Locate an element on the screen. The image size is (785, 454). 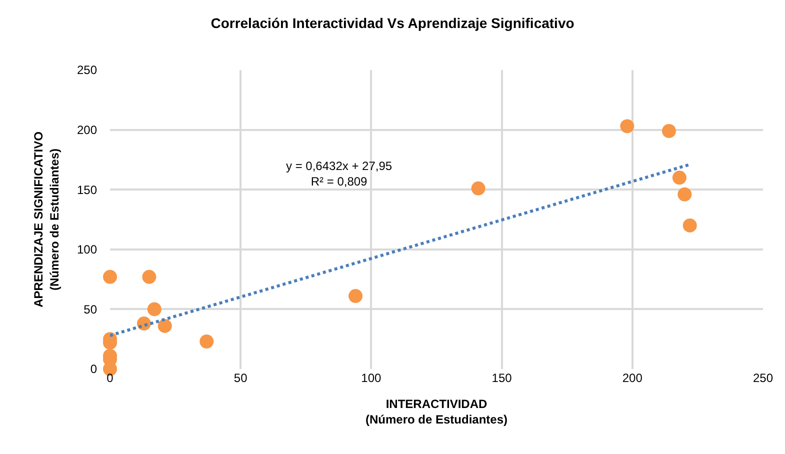
y-tick-label: 200 is located at coordinates (87, 130).